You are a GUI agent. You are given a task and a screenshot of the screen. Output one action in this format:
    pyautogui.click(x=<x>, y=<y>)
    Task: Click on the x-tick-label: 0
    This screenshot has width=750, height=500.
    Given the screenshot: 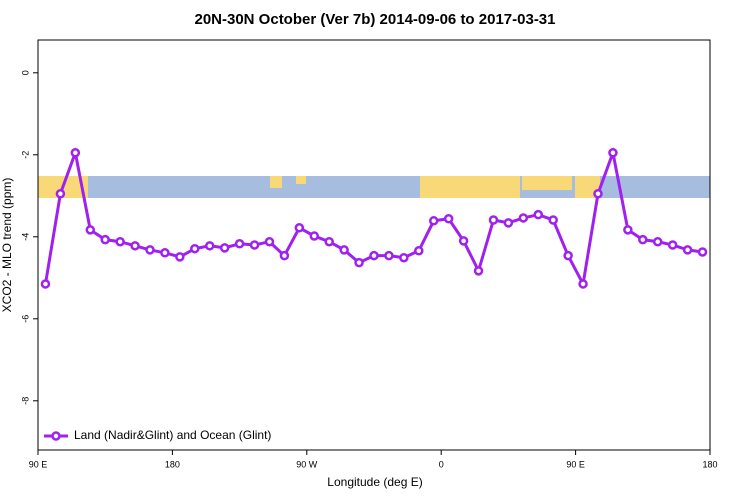 What is the action you would take?
    pyautogui.click(x=441, y=464)
    